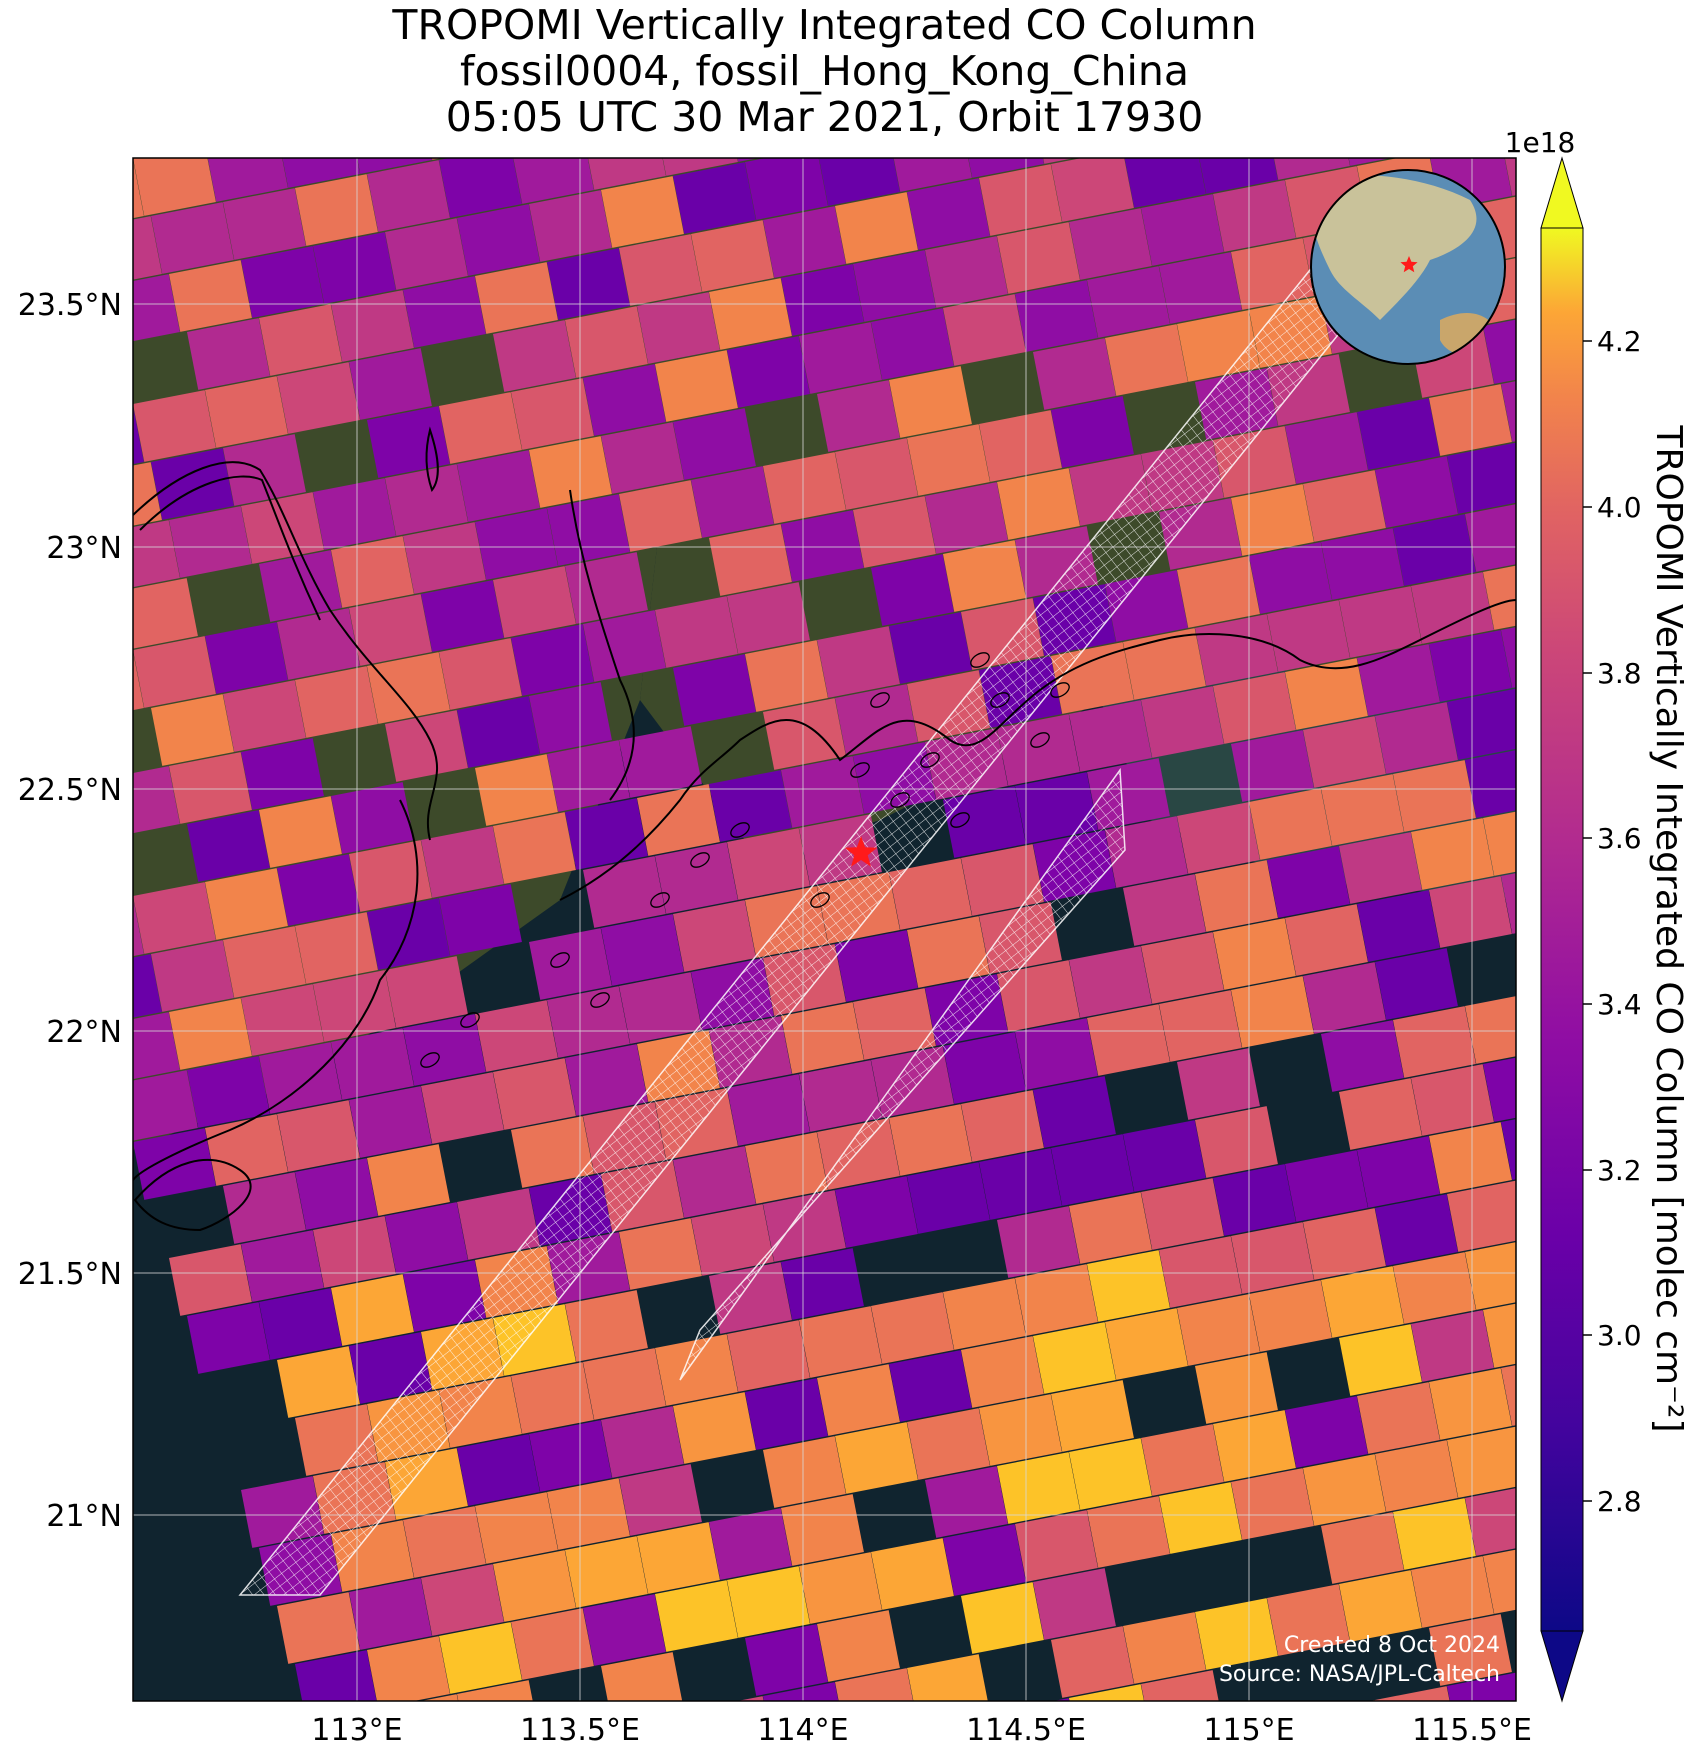  What do you see at coordinates (1562, 1666) in the screenshot?
I see `colorbar-extend-min` at bounding box center [1562, 1666].